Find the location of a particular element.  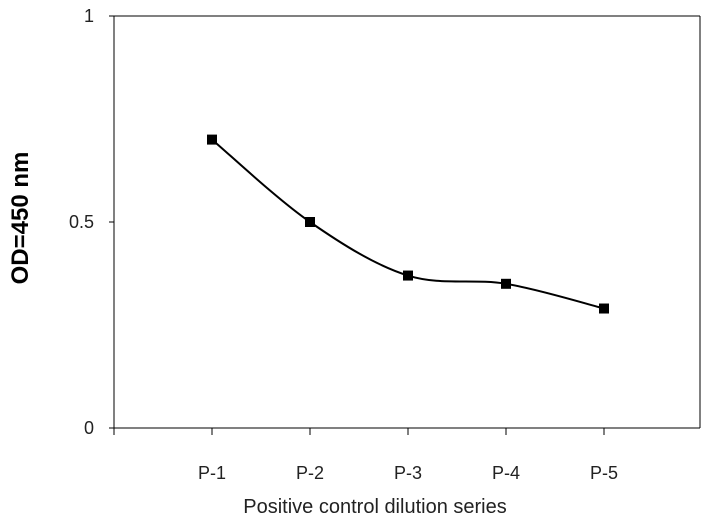

y-tick-label: 0.5 is located at coordinates (81, 222).